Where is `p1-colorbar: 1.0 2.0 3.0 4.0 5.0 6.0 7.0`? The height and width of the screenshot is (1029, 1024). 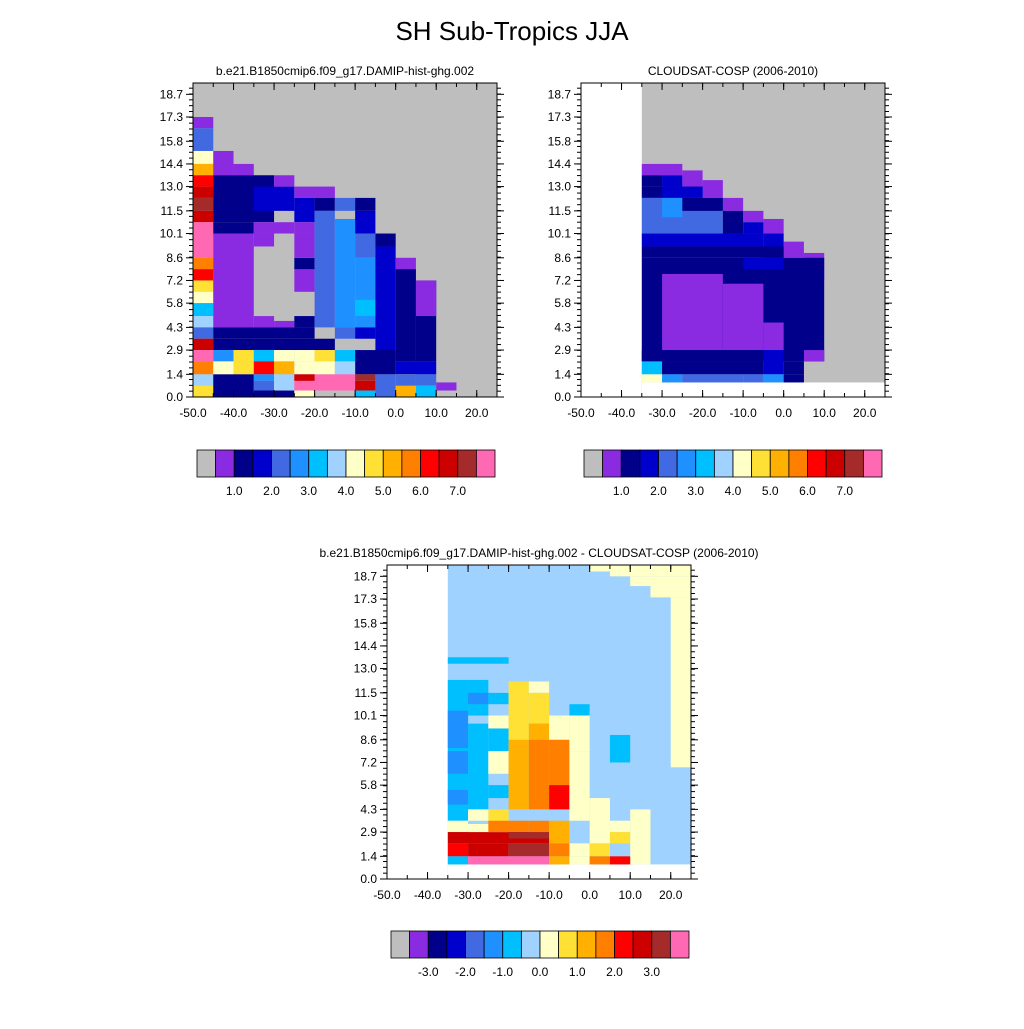
p1-colorbar: 1.0 2.0 3.0 4.0 5.0 6.0 7.0 is located at coordinates (346, 473).